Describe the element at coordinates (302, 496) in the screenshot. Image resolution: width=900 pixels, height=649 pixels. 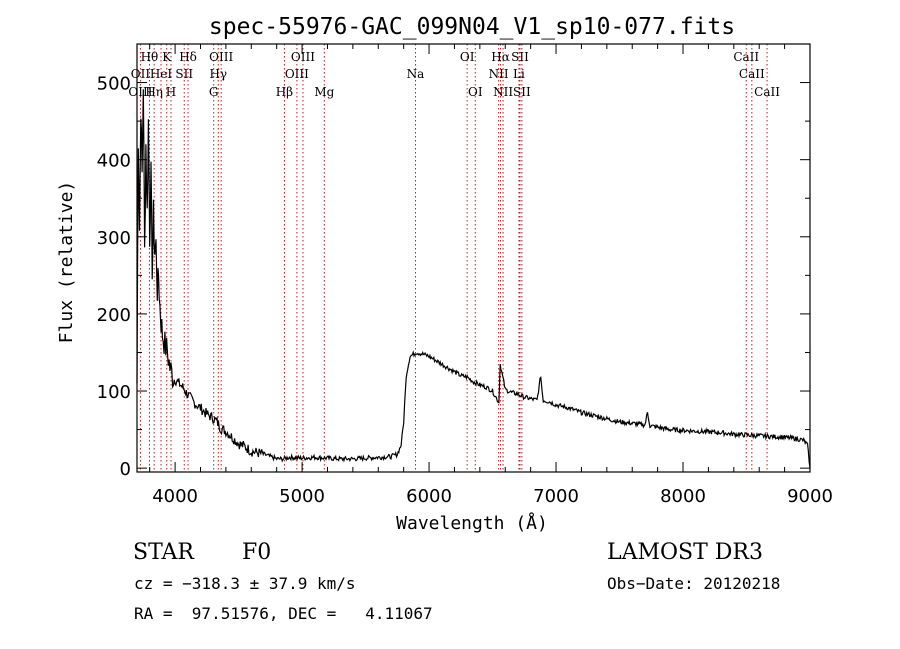
I see `x-tick-label-1: 5000` at that location.